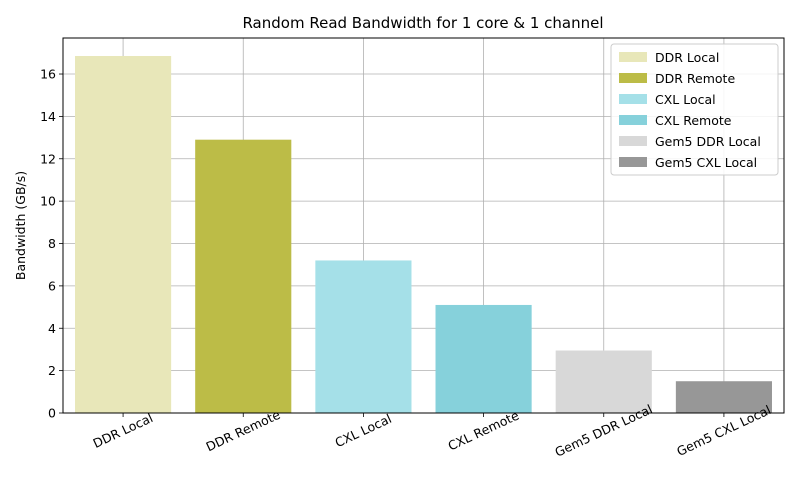 This screenshot has height=500, width=800. Describe the element at coordinates (687, 57) in the screenshot. I see `legend-entry: DDR Local` at that location.